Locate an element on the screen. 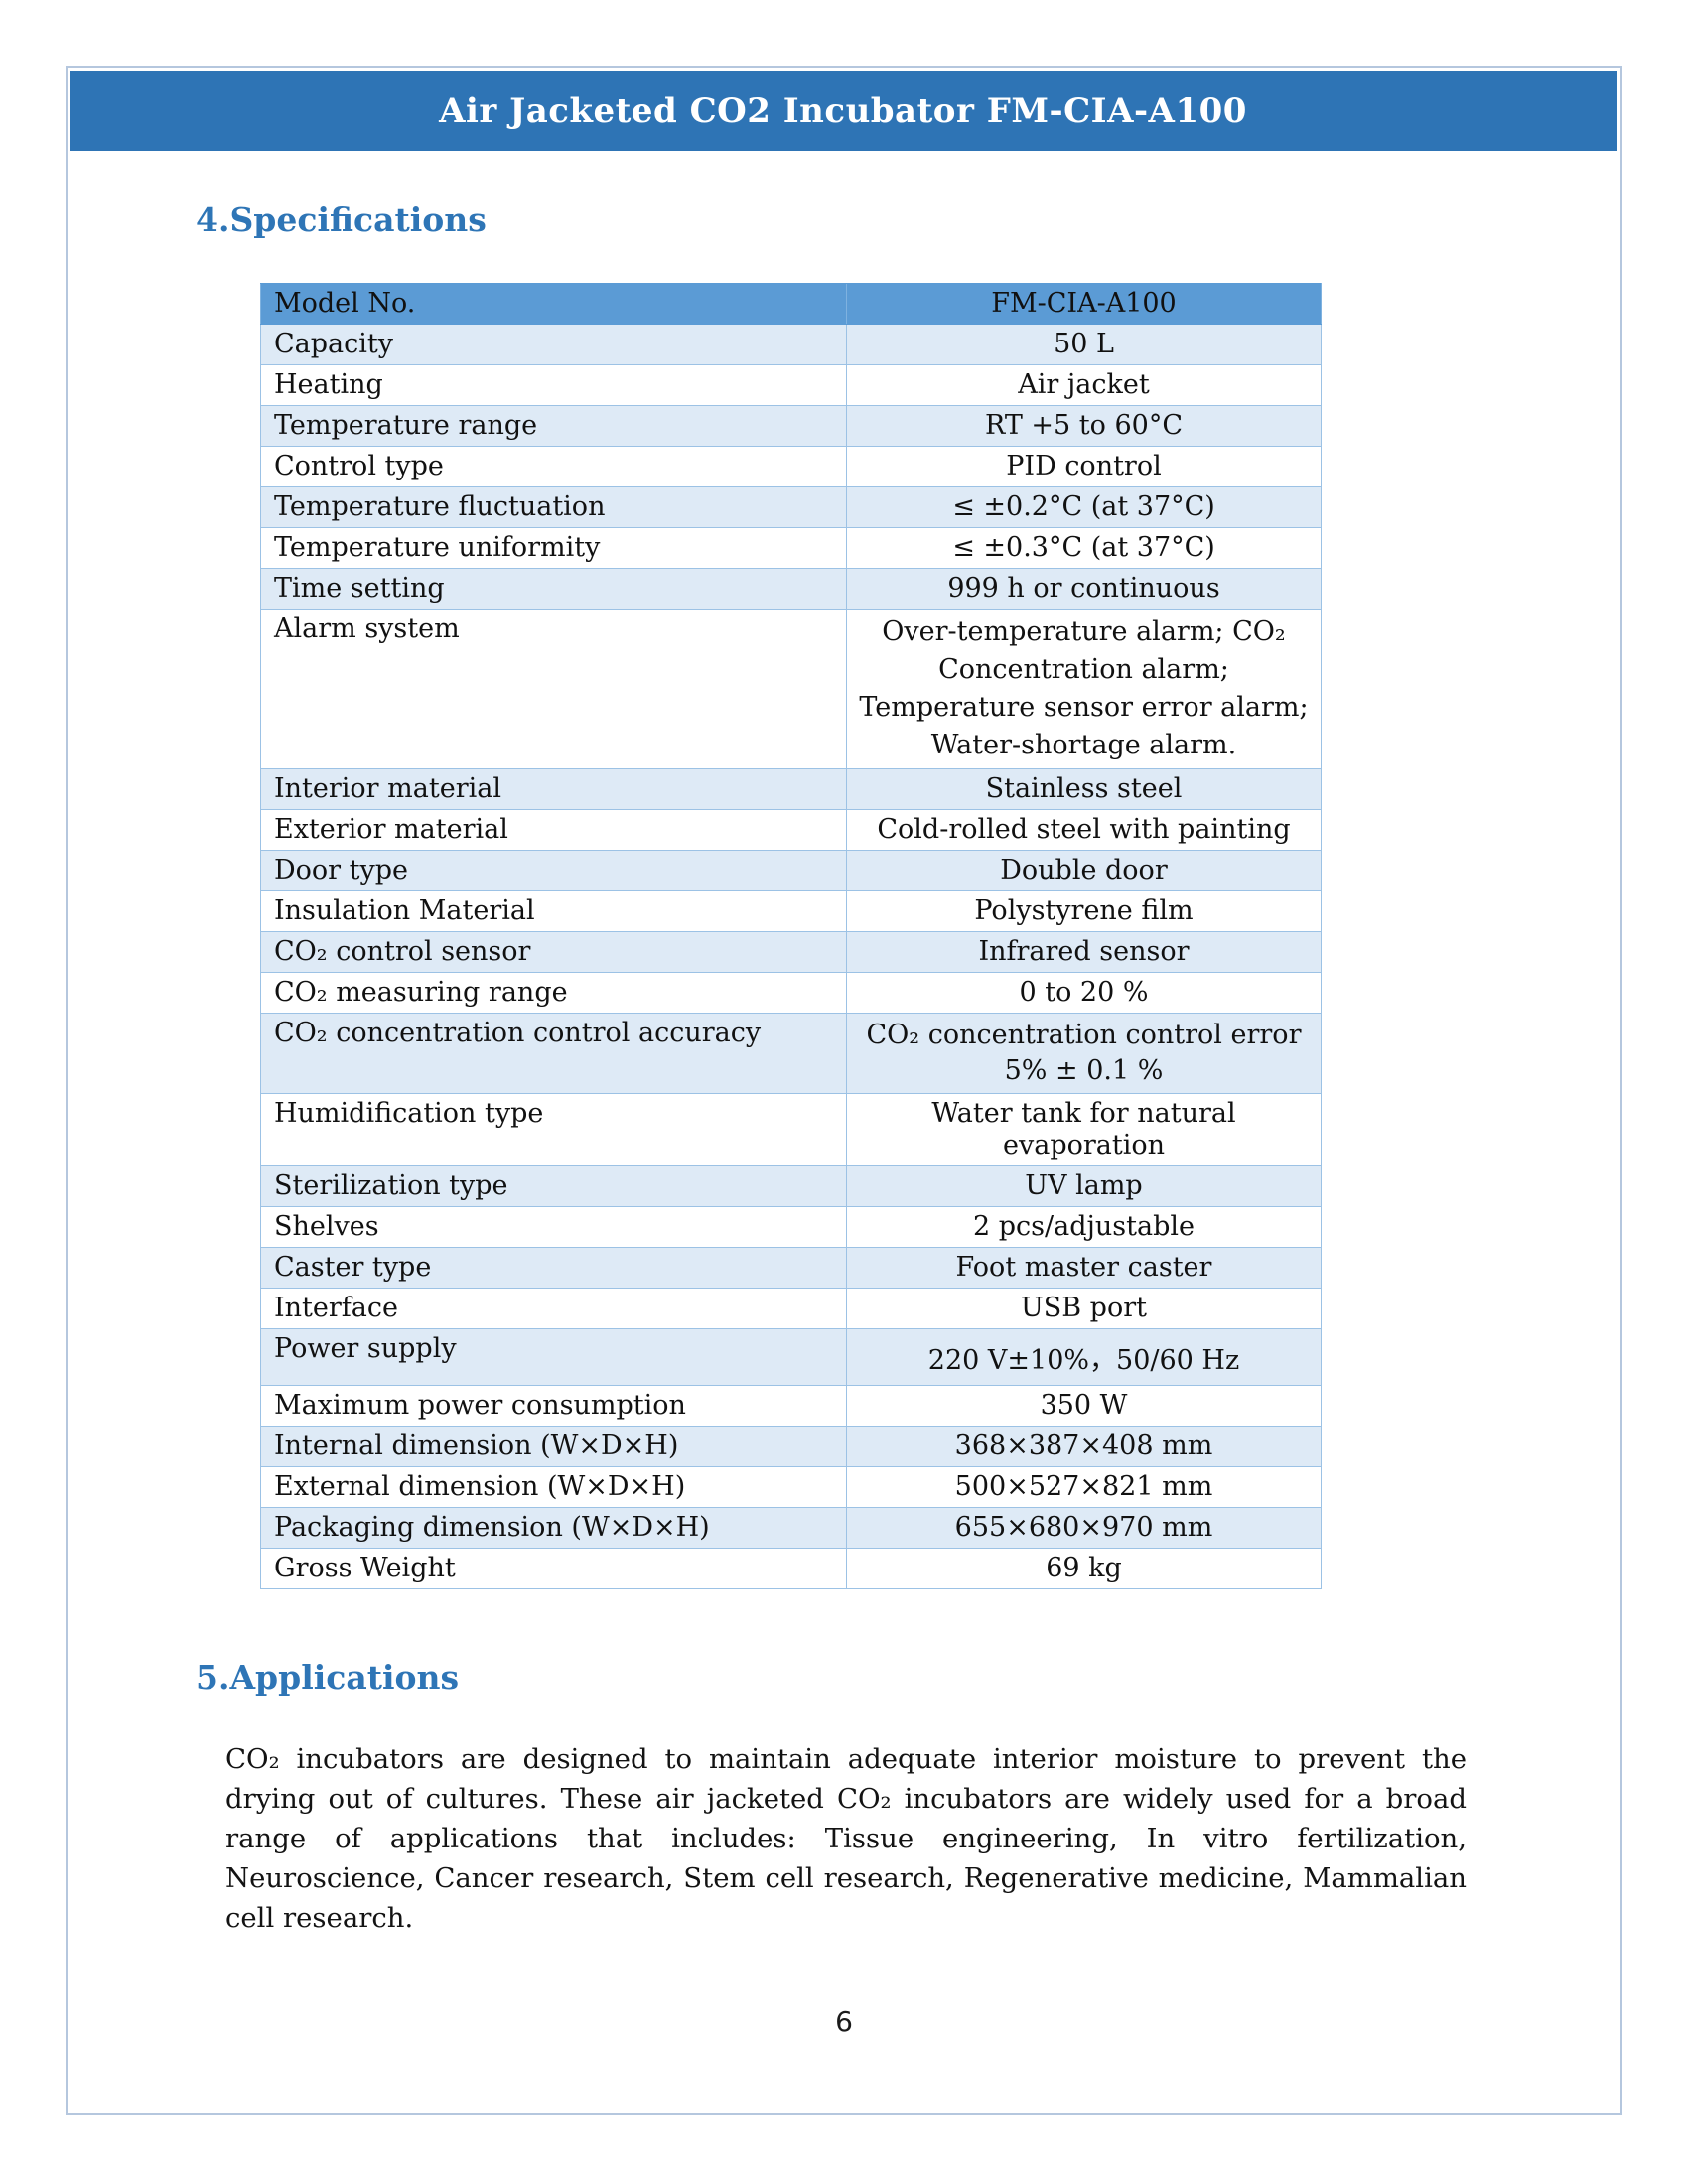 The height and width of the screenshot is (2184, 1688). spec-row: Maximum power consumption 350 W is located at coordinates (791, 1406).